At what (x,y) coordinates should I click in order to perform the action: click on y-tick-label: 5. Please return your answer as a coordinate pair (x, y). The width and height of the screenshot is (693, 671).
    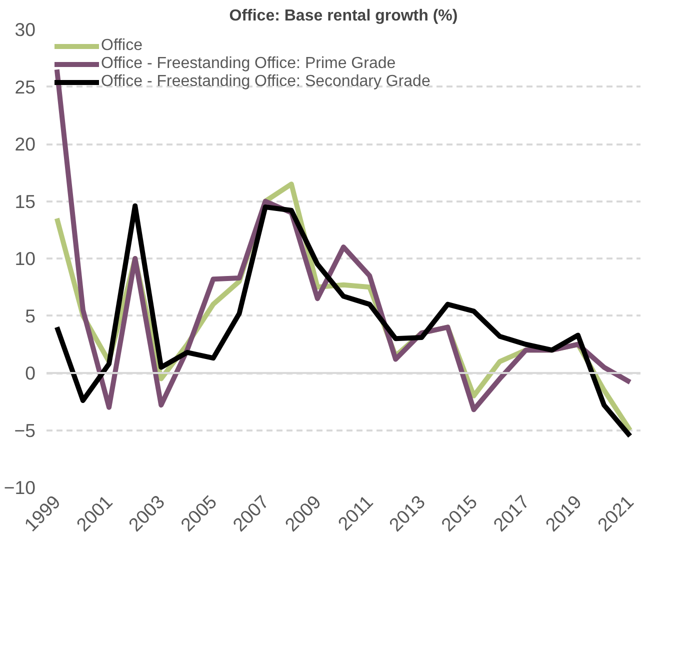
    Looking at the image, I should click on (30, 315).